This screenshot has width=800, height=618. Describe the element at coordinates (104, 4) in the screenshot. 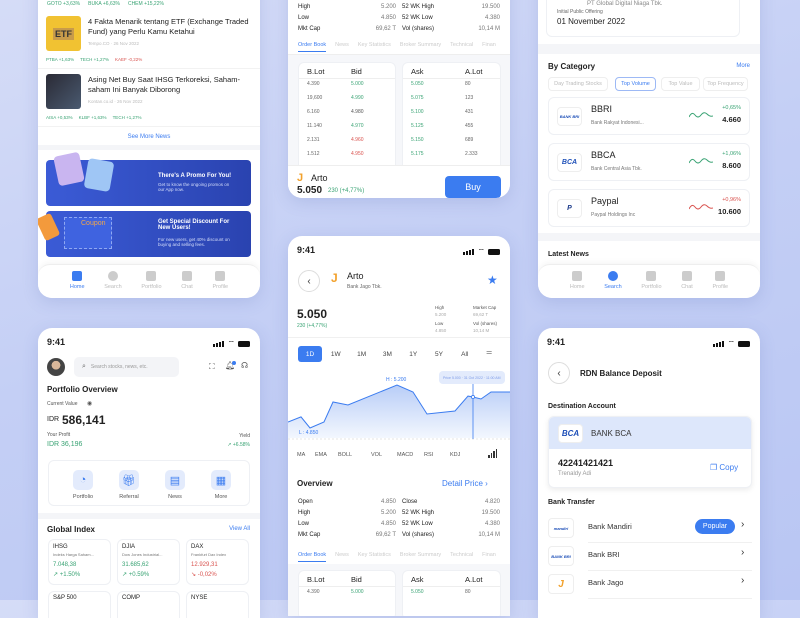

I see `ticker: BUKA +6,63%` at that location.